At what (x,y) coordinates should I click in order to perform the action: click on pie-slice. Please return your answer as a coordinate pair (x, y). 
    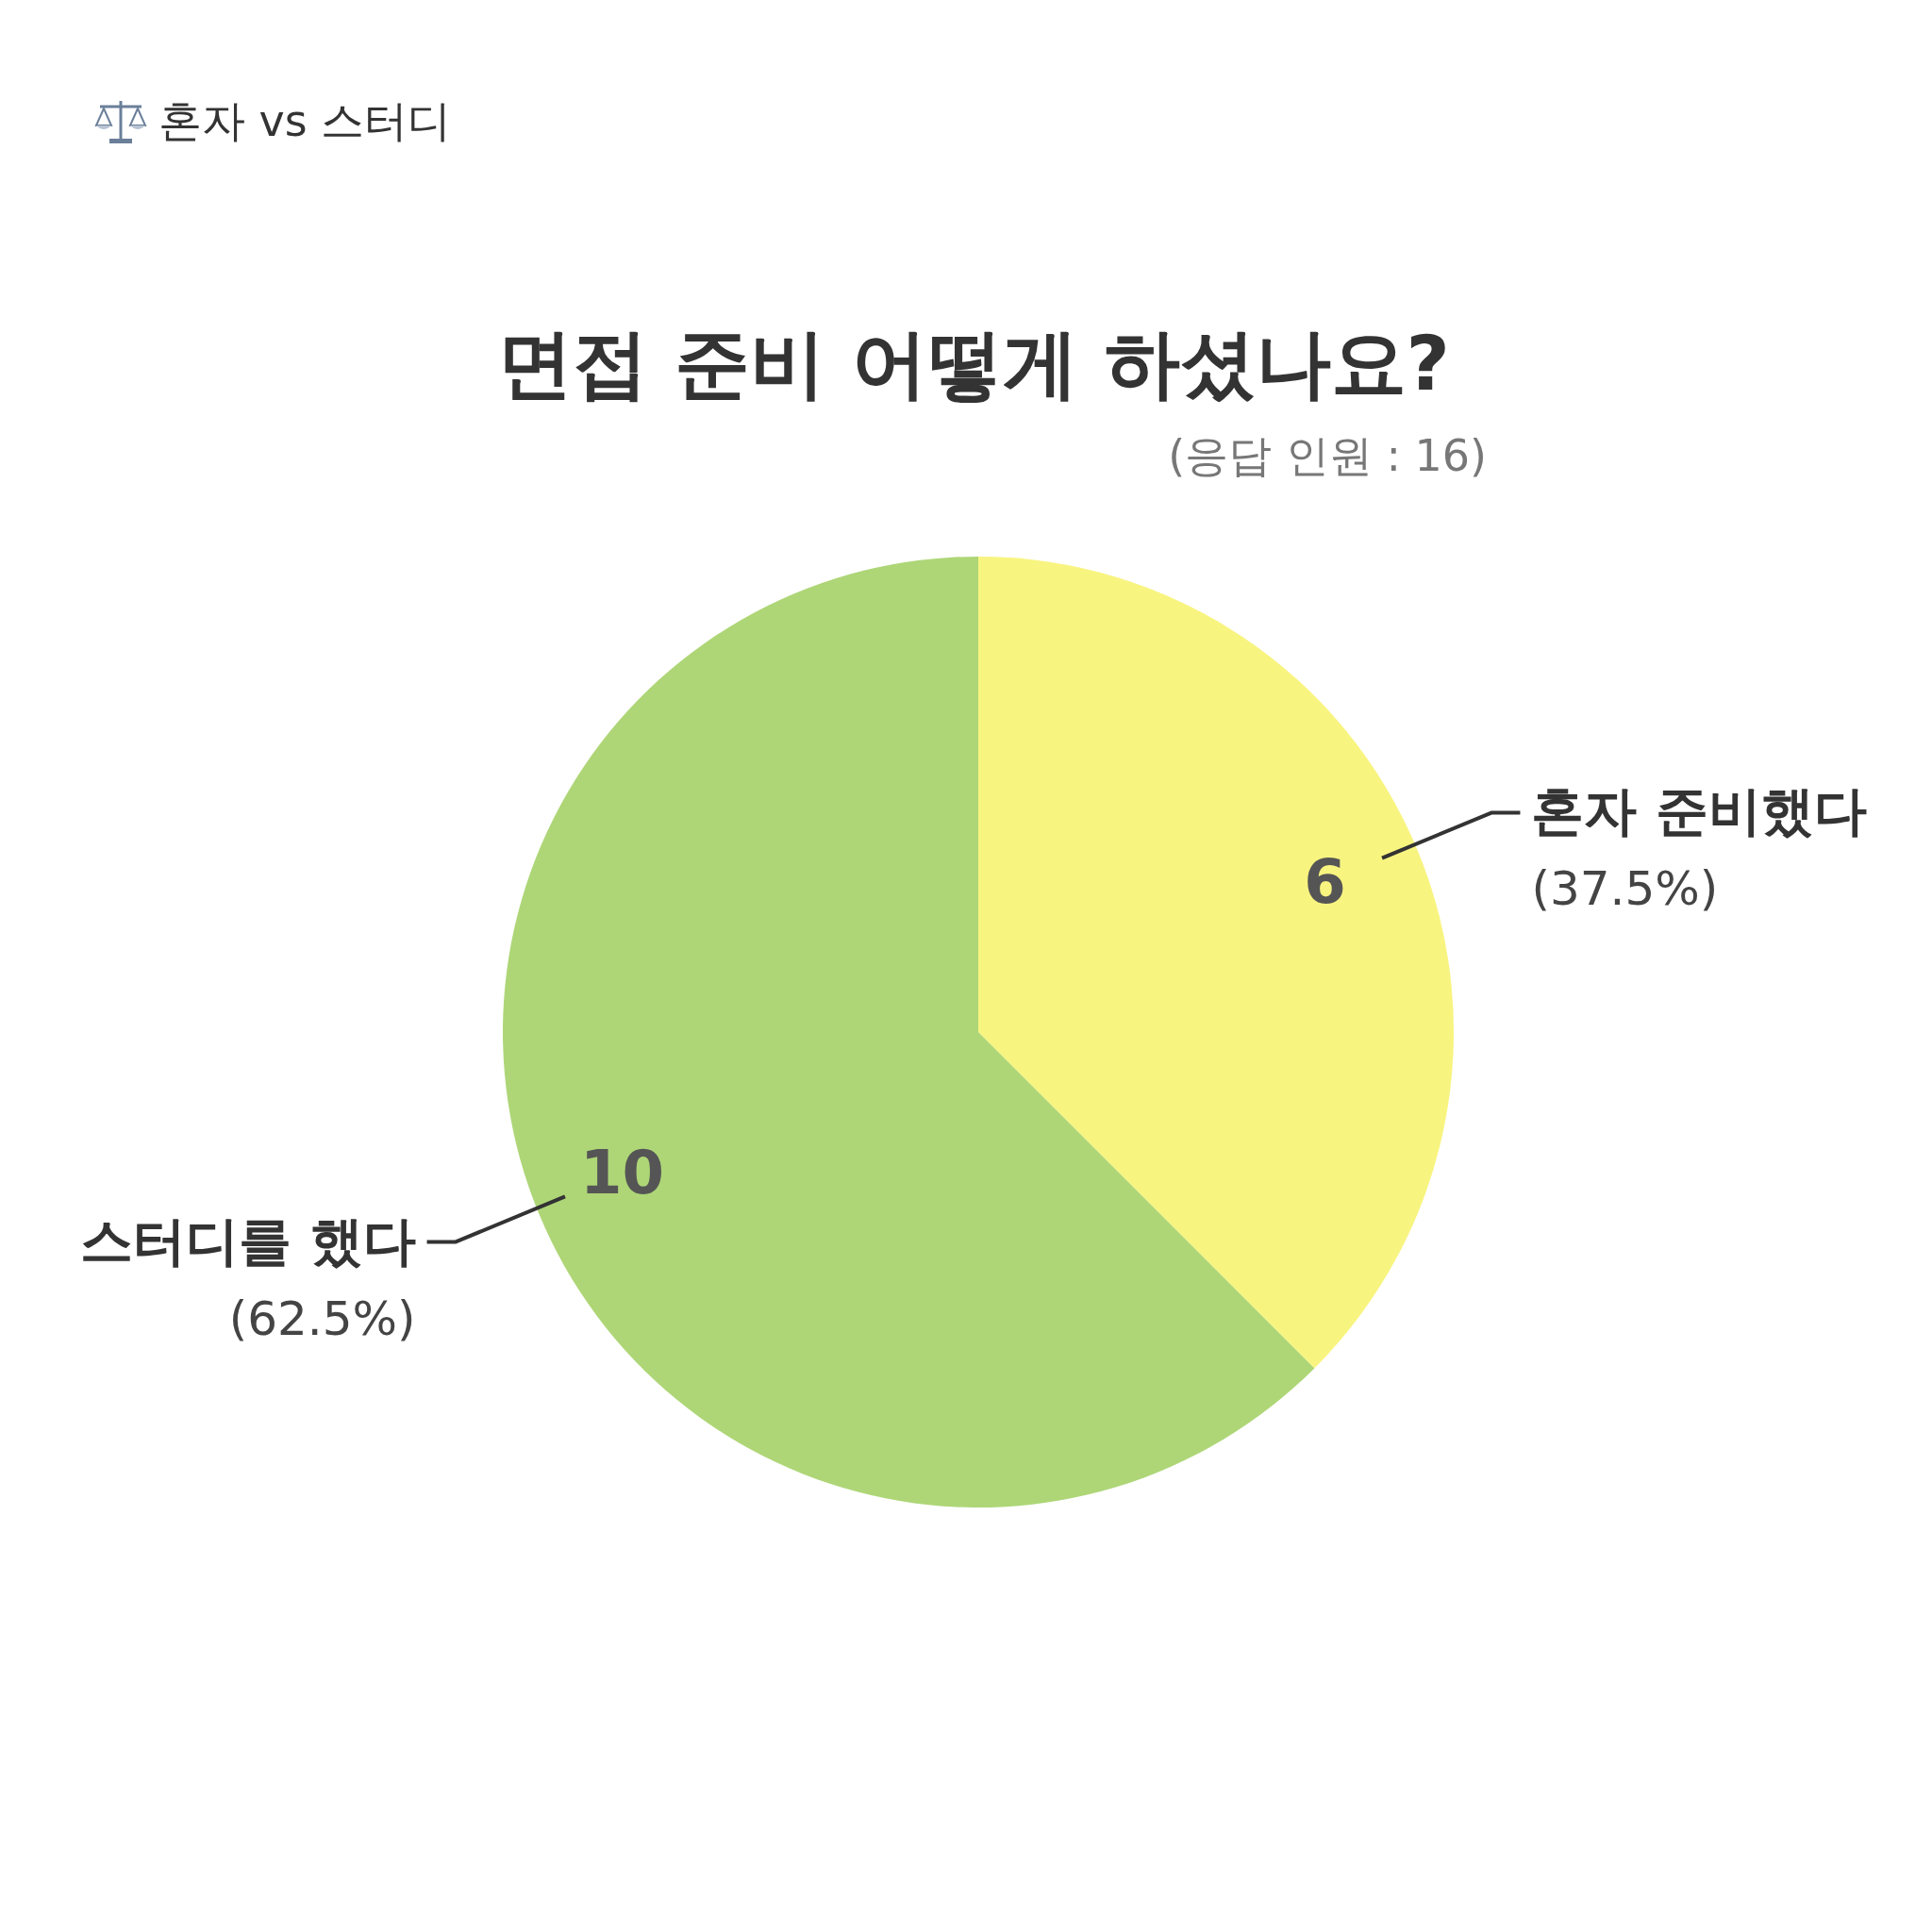
    Looking at the image, I should click on (1216, 963).